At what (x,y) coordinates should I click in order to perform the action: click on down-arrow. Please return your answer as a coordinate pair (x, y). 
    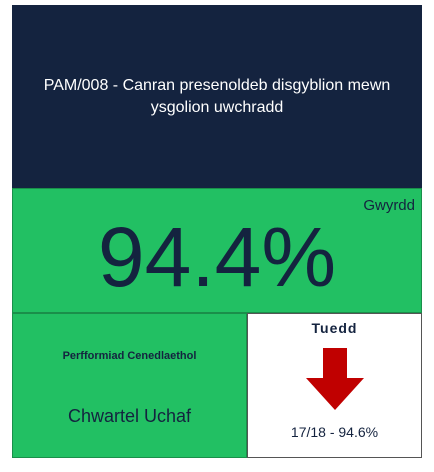
    Looking at the image, I should click on (335, 379).